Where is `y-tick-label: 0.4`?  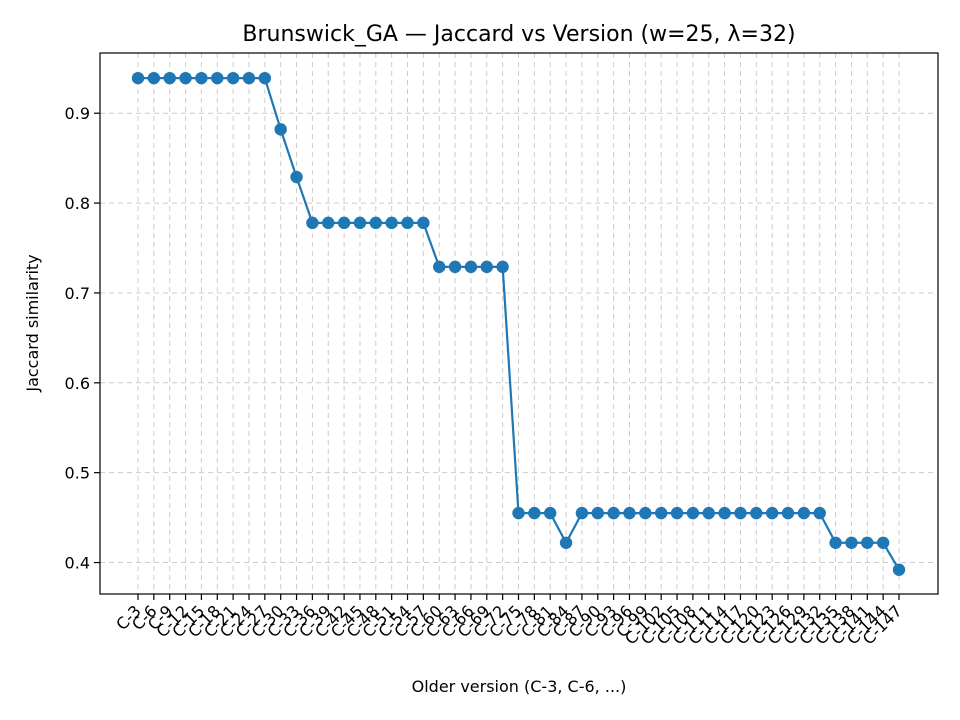
y-tick-label: 0.4 is located at coordinates (77, 563).